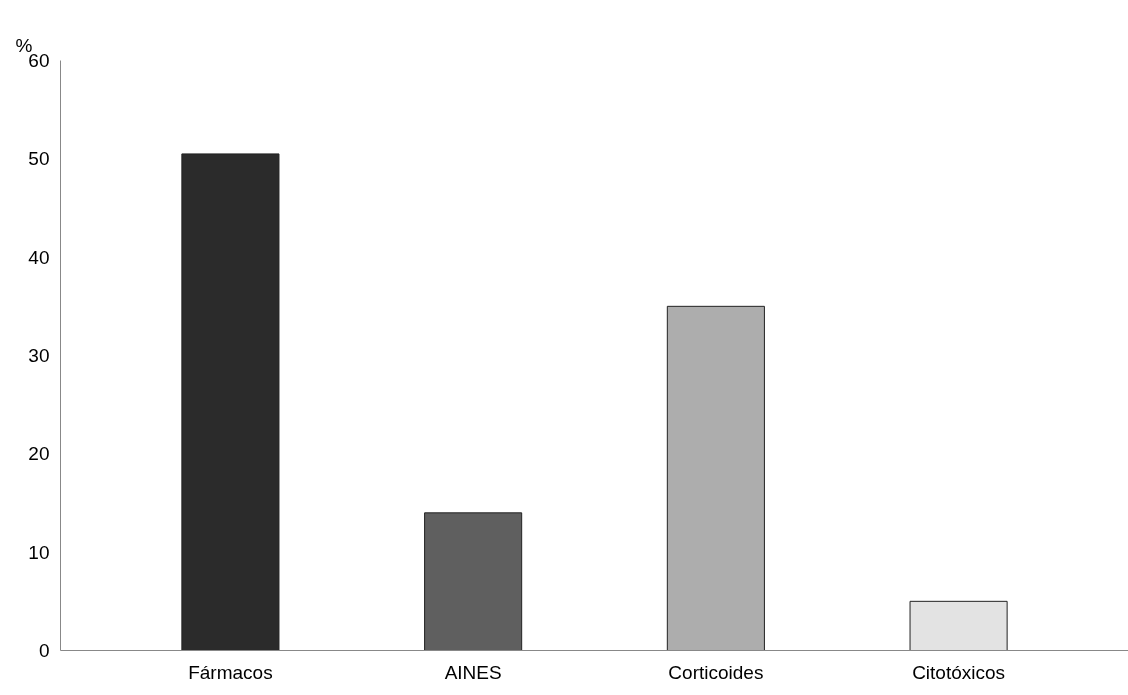 Image resolution: width=1128 pixels, height=695 pixels. Describe the element at coordinates (230, 672) in the screenshot. I see `x-tick-label: Fármacos` at that location.